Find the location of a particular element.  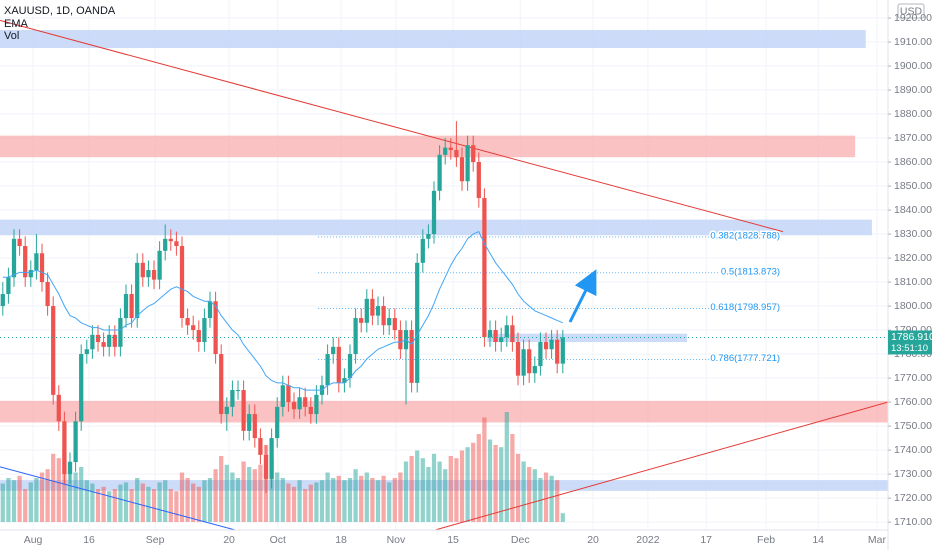

fib-label: 0.382(1828.788) is located at coordinates (745, 235).